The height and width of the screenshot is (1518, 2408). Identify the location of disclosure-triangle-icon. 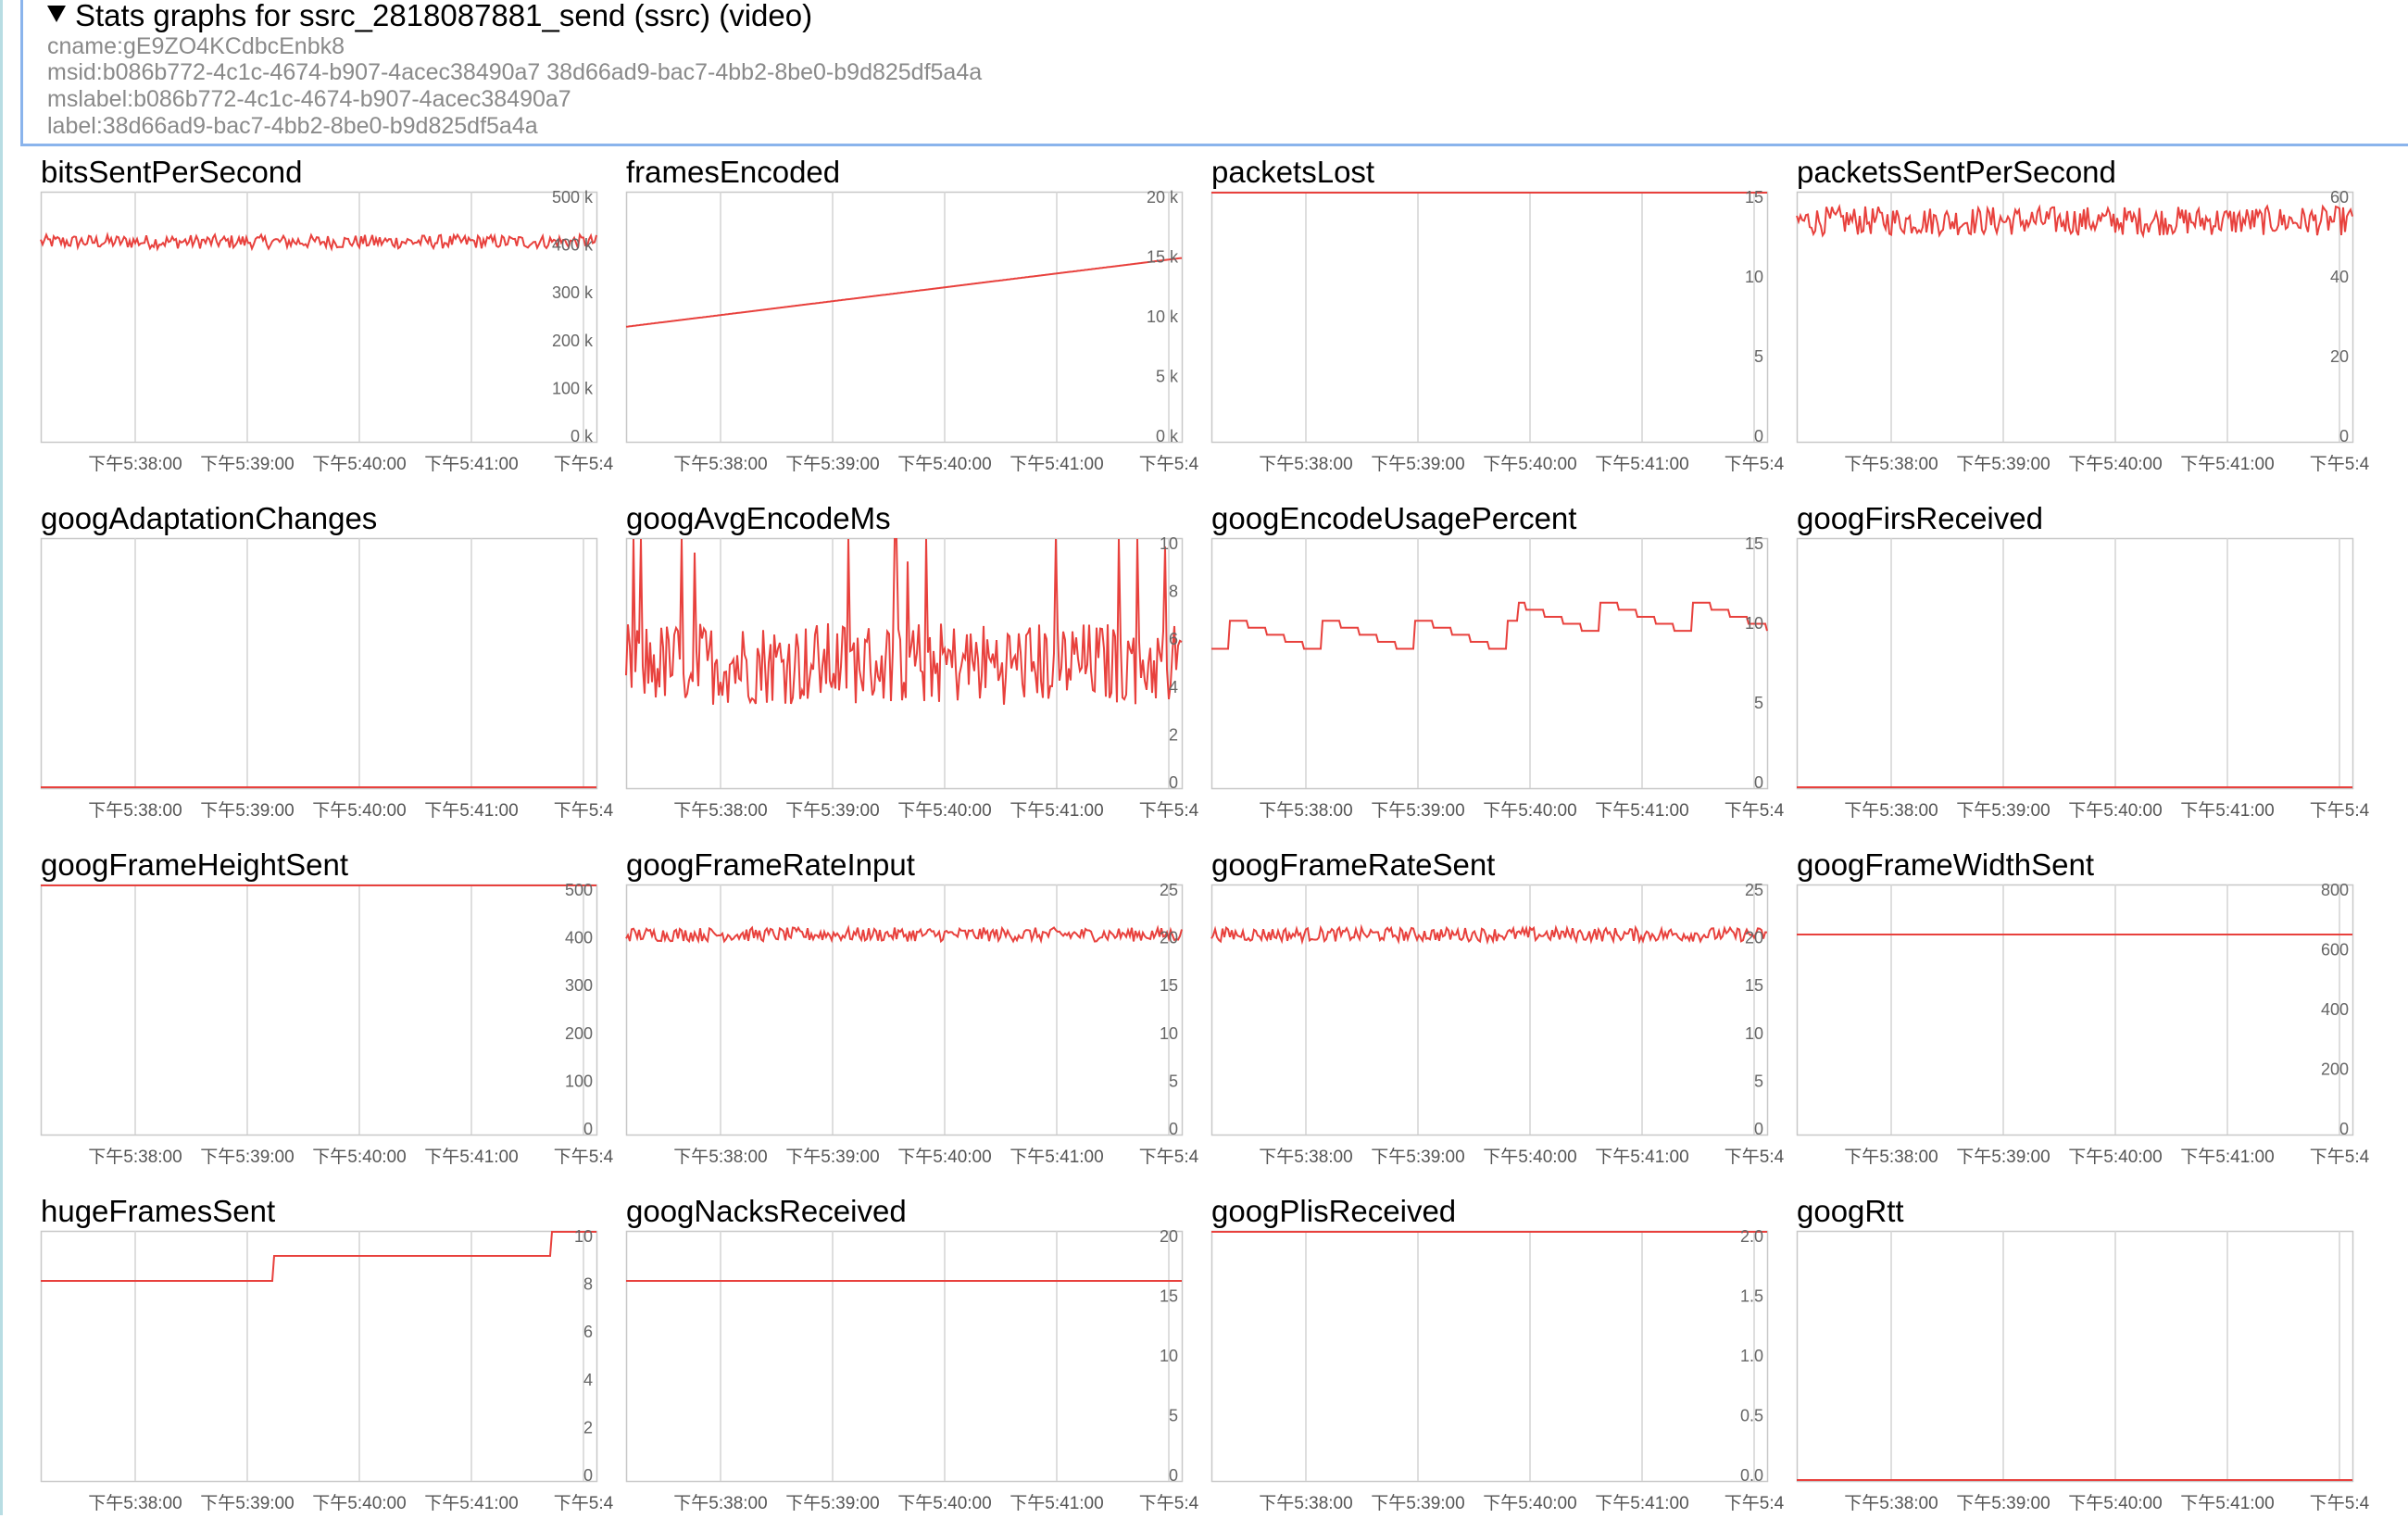
(56, 14).